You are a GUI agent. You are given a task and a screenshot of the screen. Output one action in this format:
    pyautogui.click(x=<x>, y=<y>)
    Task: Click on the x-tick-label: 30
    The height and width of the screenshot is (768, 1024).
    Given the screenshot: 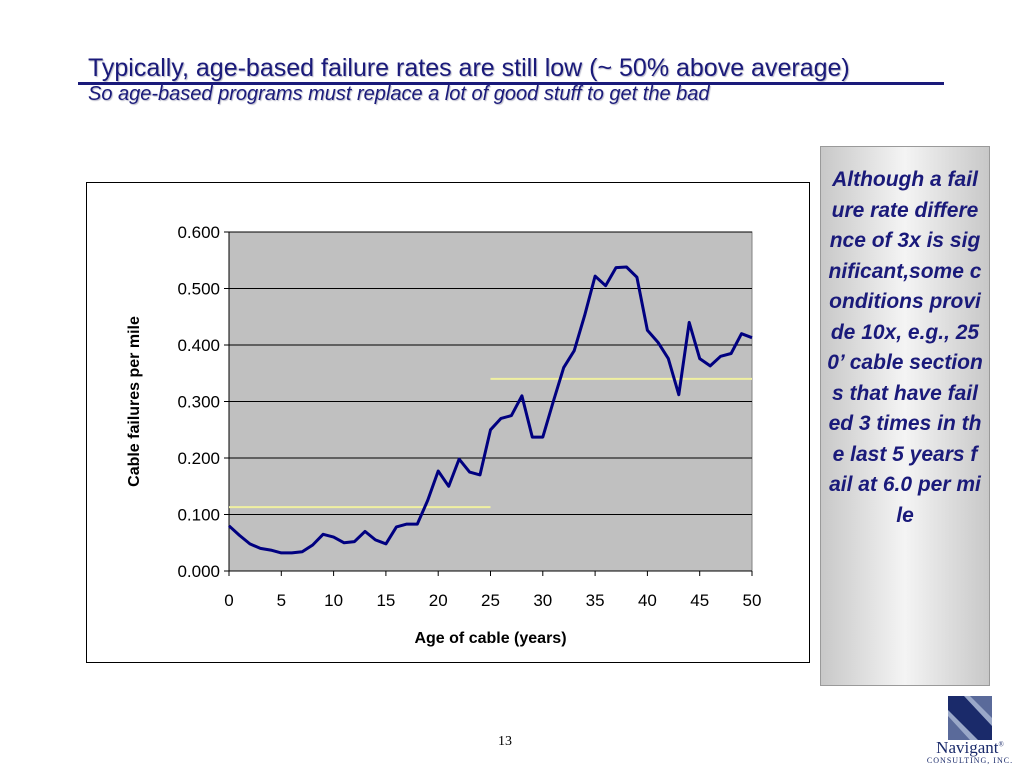 What is the action you would take?
    pyautogui.click(x=542, y=600)
    